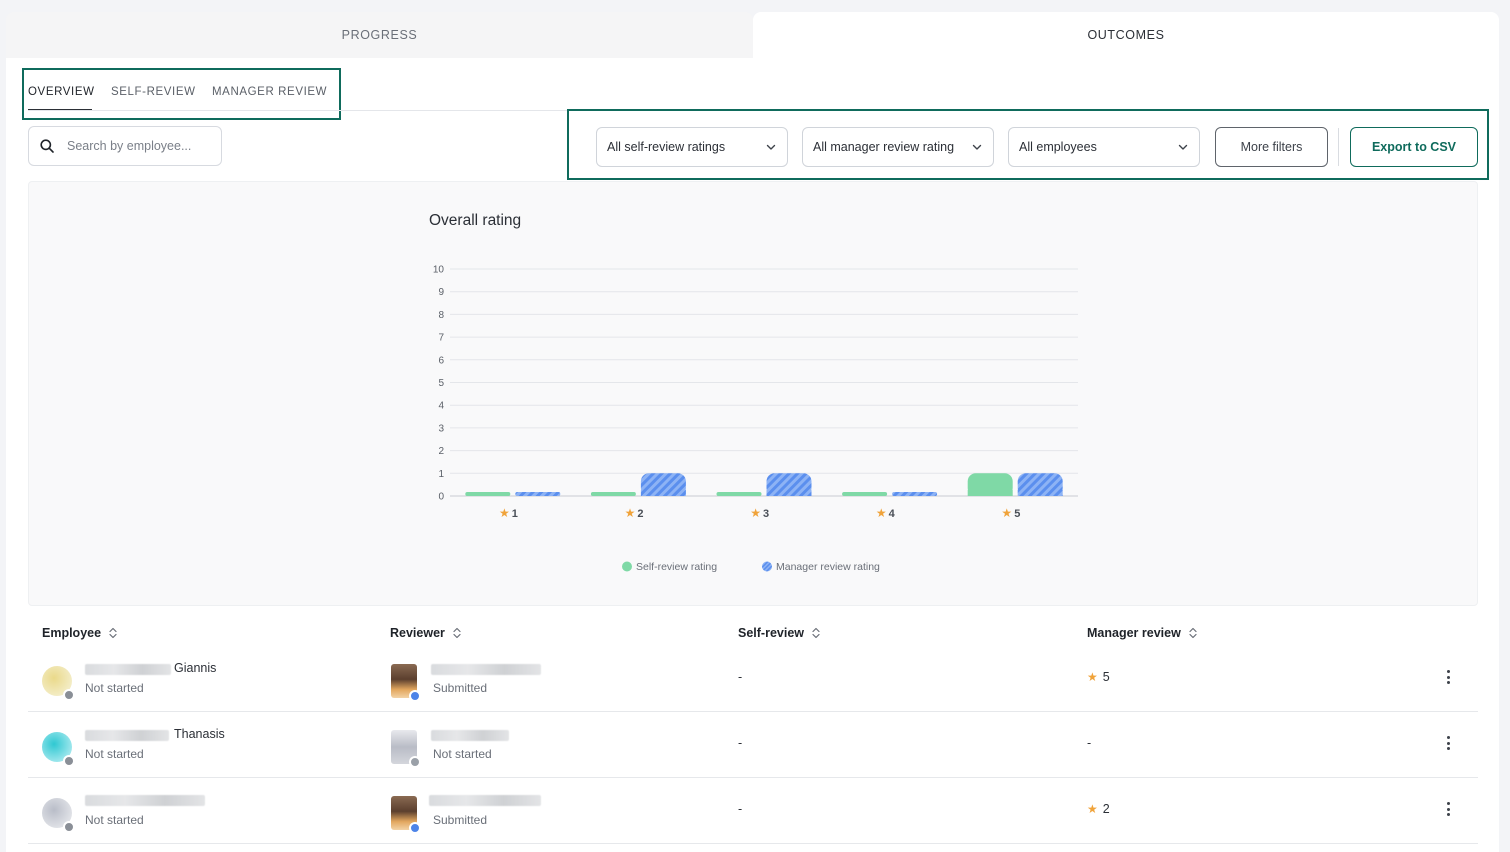 The width and height of the screenshot is (1510, 852). Describe the element at coordinates (439, 270) in the screenshot. I see `y-tick-label: 10` at that location.